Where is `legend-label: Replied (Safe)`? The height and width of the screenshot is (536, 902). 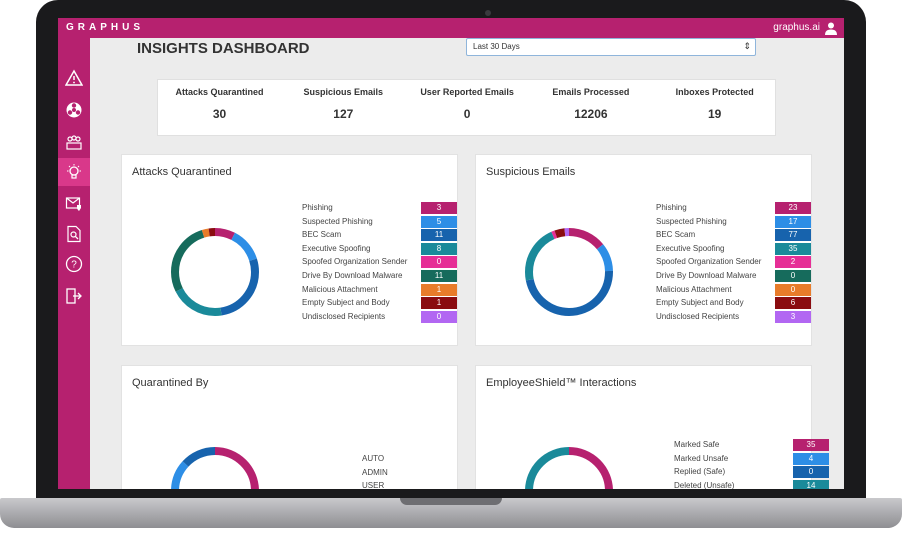
legend-label: Replied (Safe) is located at coordinates (700, 472).